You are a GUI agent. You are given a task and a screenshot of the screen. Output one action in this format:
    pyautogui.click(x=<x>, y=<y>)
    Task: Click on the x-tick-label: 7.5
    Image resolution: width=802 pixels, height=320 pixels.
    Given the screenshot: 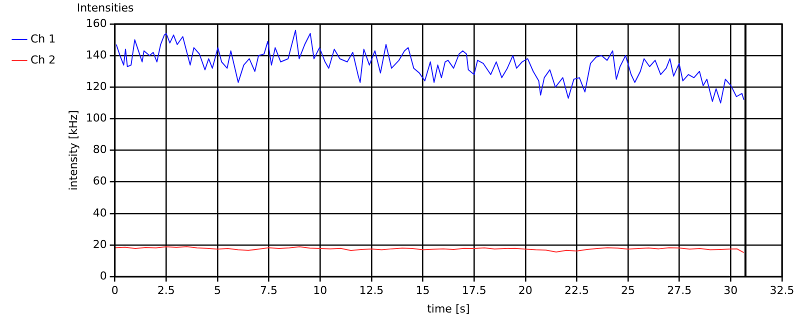 What is the action you would take?
    pyautogui.click(x=269, y=291)
    